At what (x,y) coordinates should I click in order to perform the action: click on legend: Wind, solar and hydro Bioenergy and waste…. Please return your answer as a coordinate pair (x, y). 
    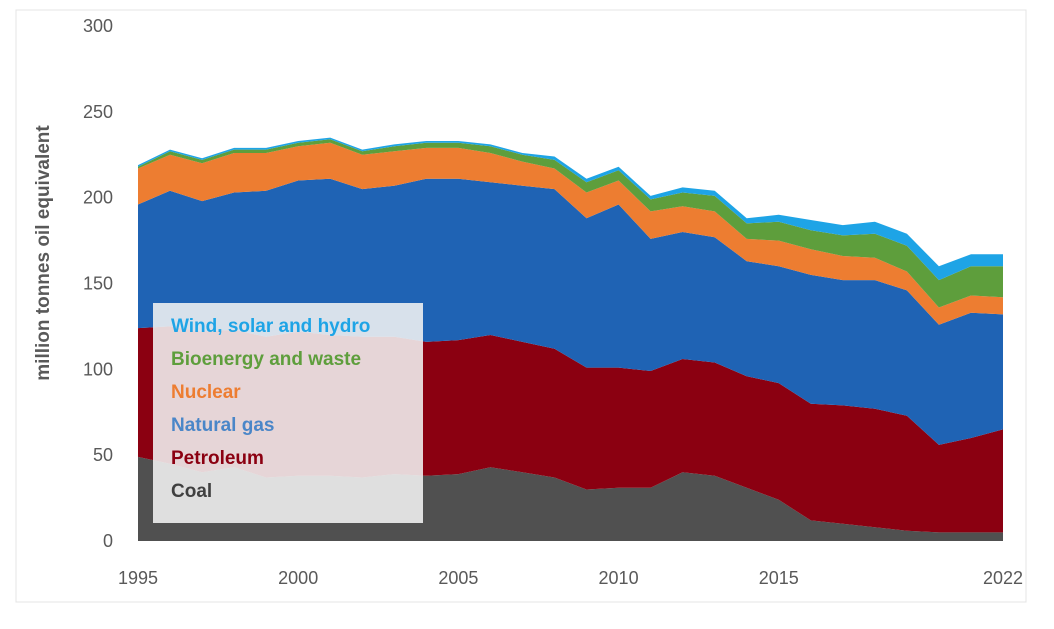
    Looking at the image, I should click on (288, 413).